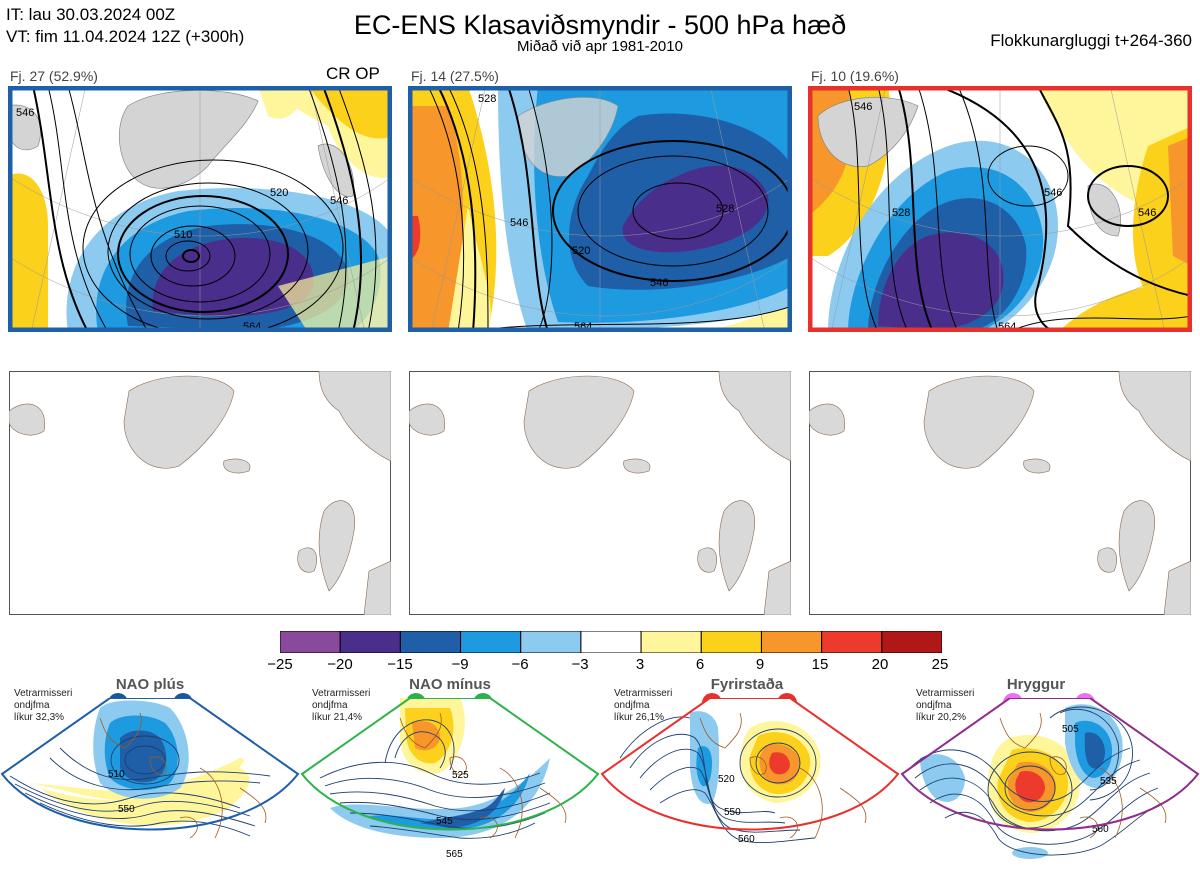 The width and height of the screenshot is (1200, 875). Describe the element at coordinates (583, 326) in the screenshot. I see `panel-2-contour-label: 564` at that location.